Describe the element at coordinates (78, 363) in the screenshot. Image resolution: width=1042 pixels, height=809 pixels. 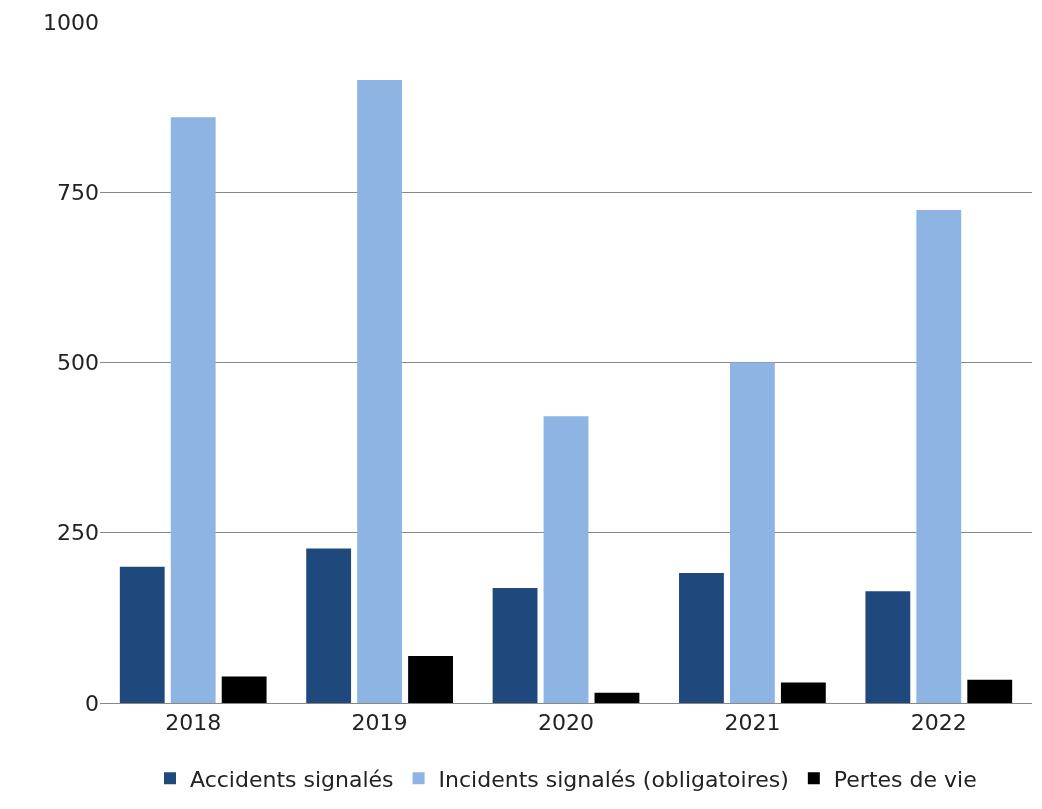
I see `y-tick-label: 500` at that location.